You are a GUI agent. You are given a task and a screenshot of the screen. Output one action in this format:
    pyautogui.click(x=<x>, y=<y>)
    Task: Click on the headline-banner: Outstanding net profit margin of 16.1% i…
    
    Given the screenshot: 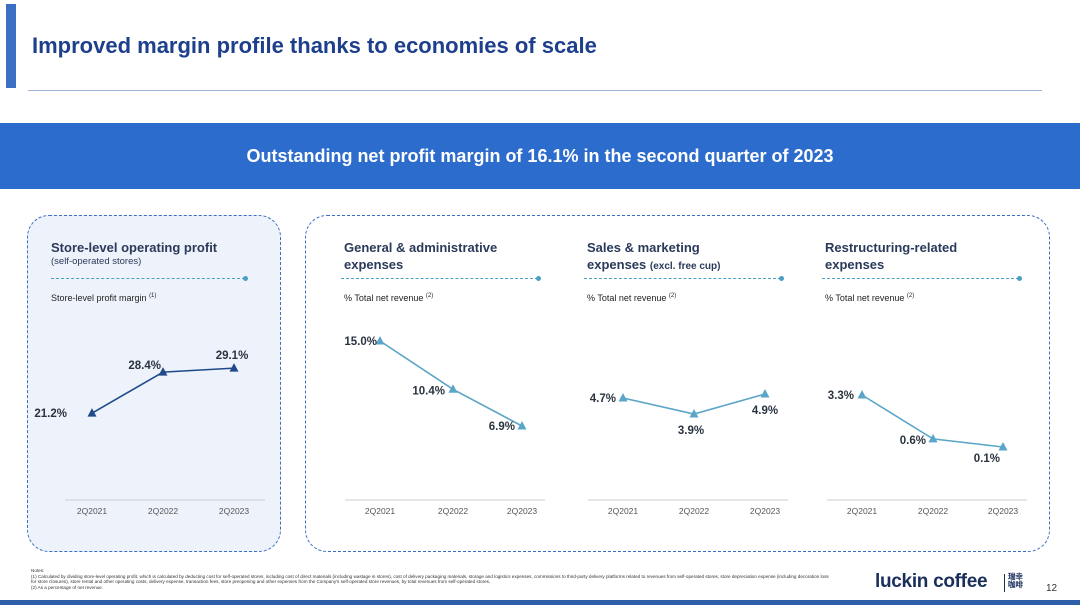 What is the action you would take?
    pyautogui.click(x=540, y=156)
    